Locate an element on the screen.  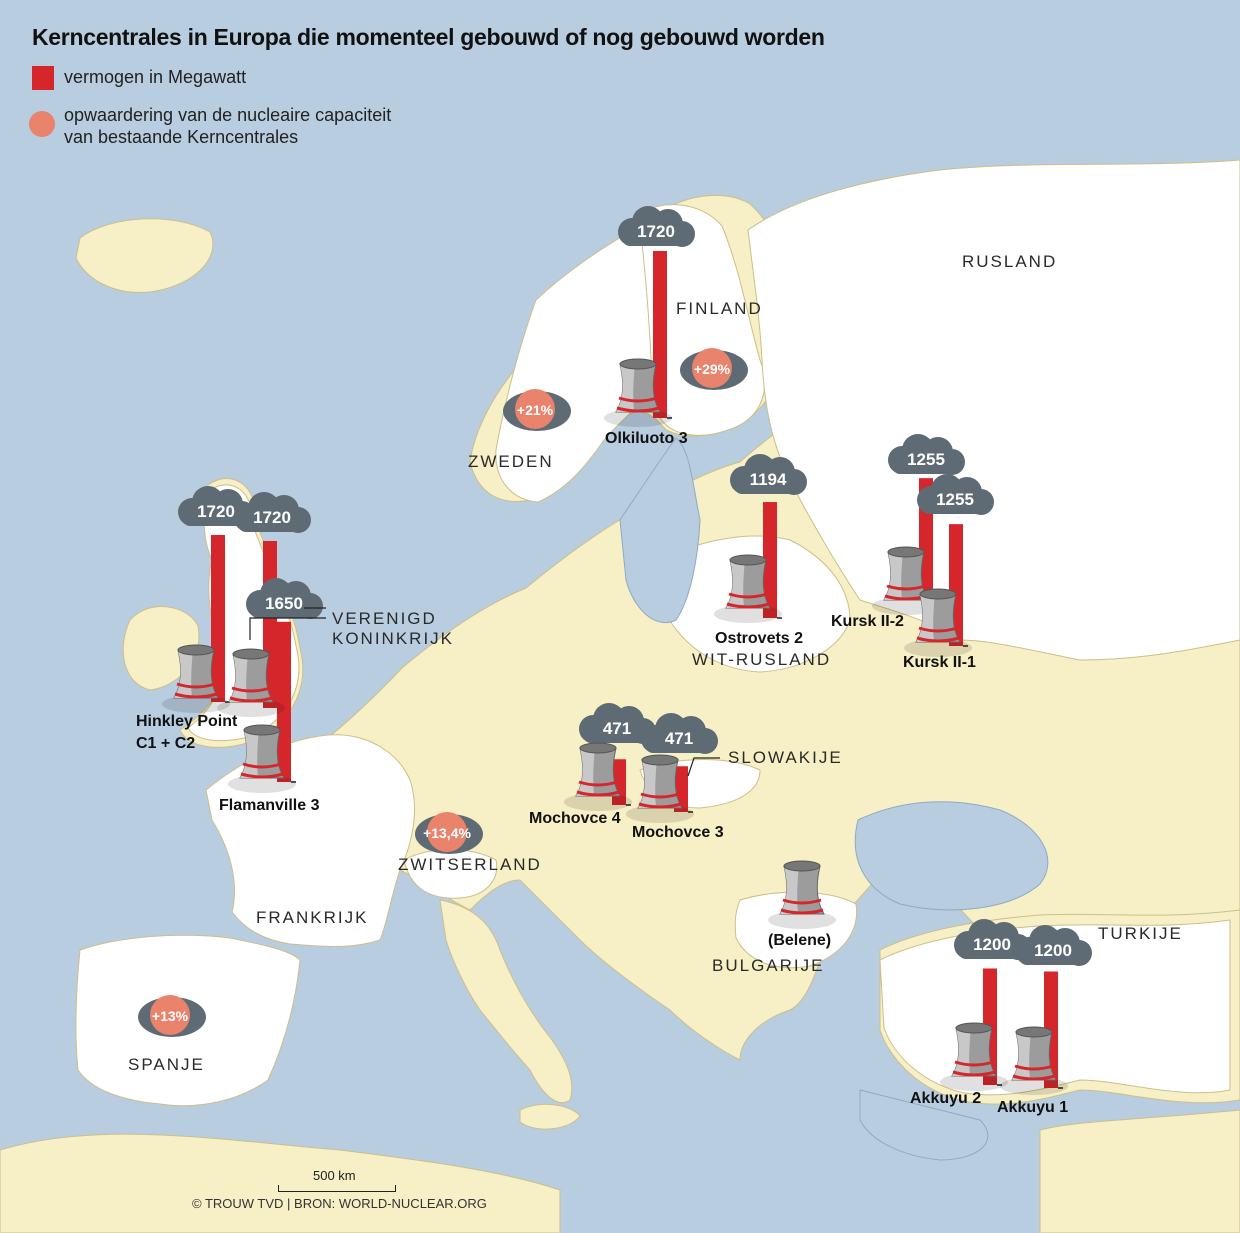
source-credit: © TROUW TVD | BRON: WORLD-NUCLEAR.ORG is located at coordinates (339, 1203).